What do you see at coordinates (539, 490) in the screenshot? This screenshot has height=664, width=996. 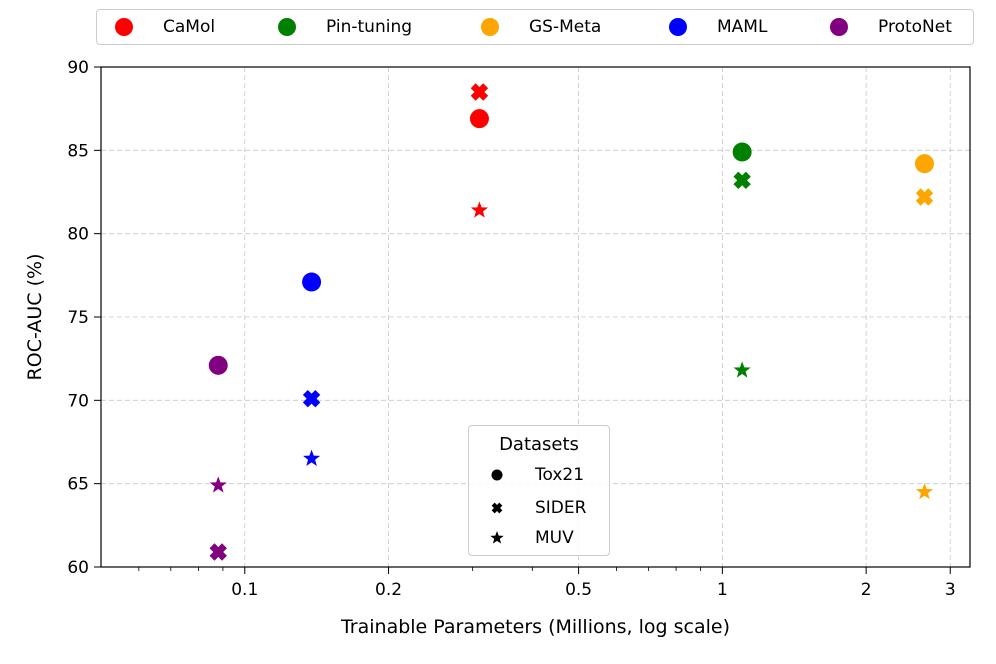 I see `datasets-legend: Datasets Tox21 SIDER MUV` at bounding box center [539, 490].